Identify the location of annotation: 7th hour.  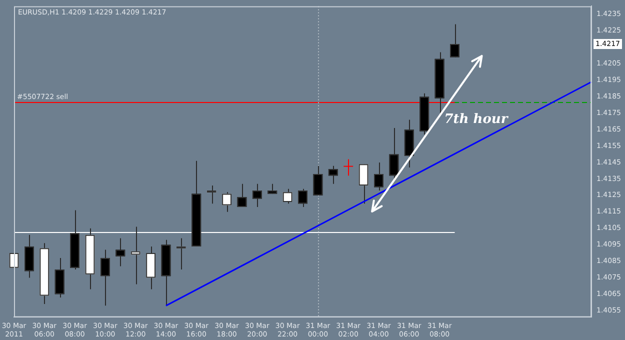
(476, 119).